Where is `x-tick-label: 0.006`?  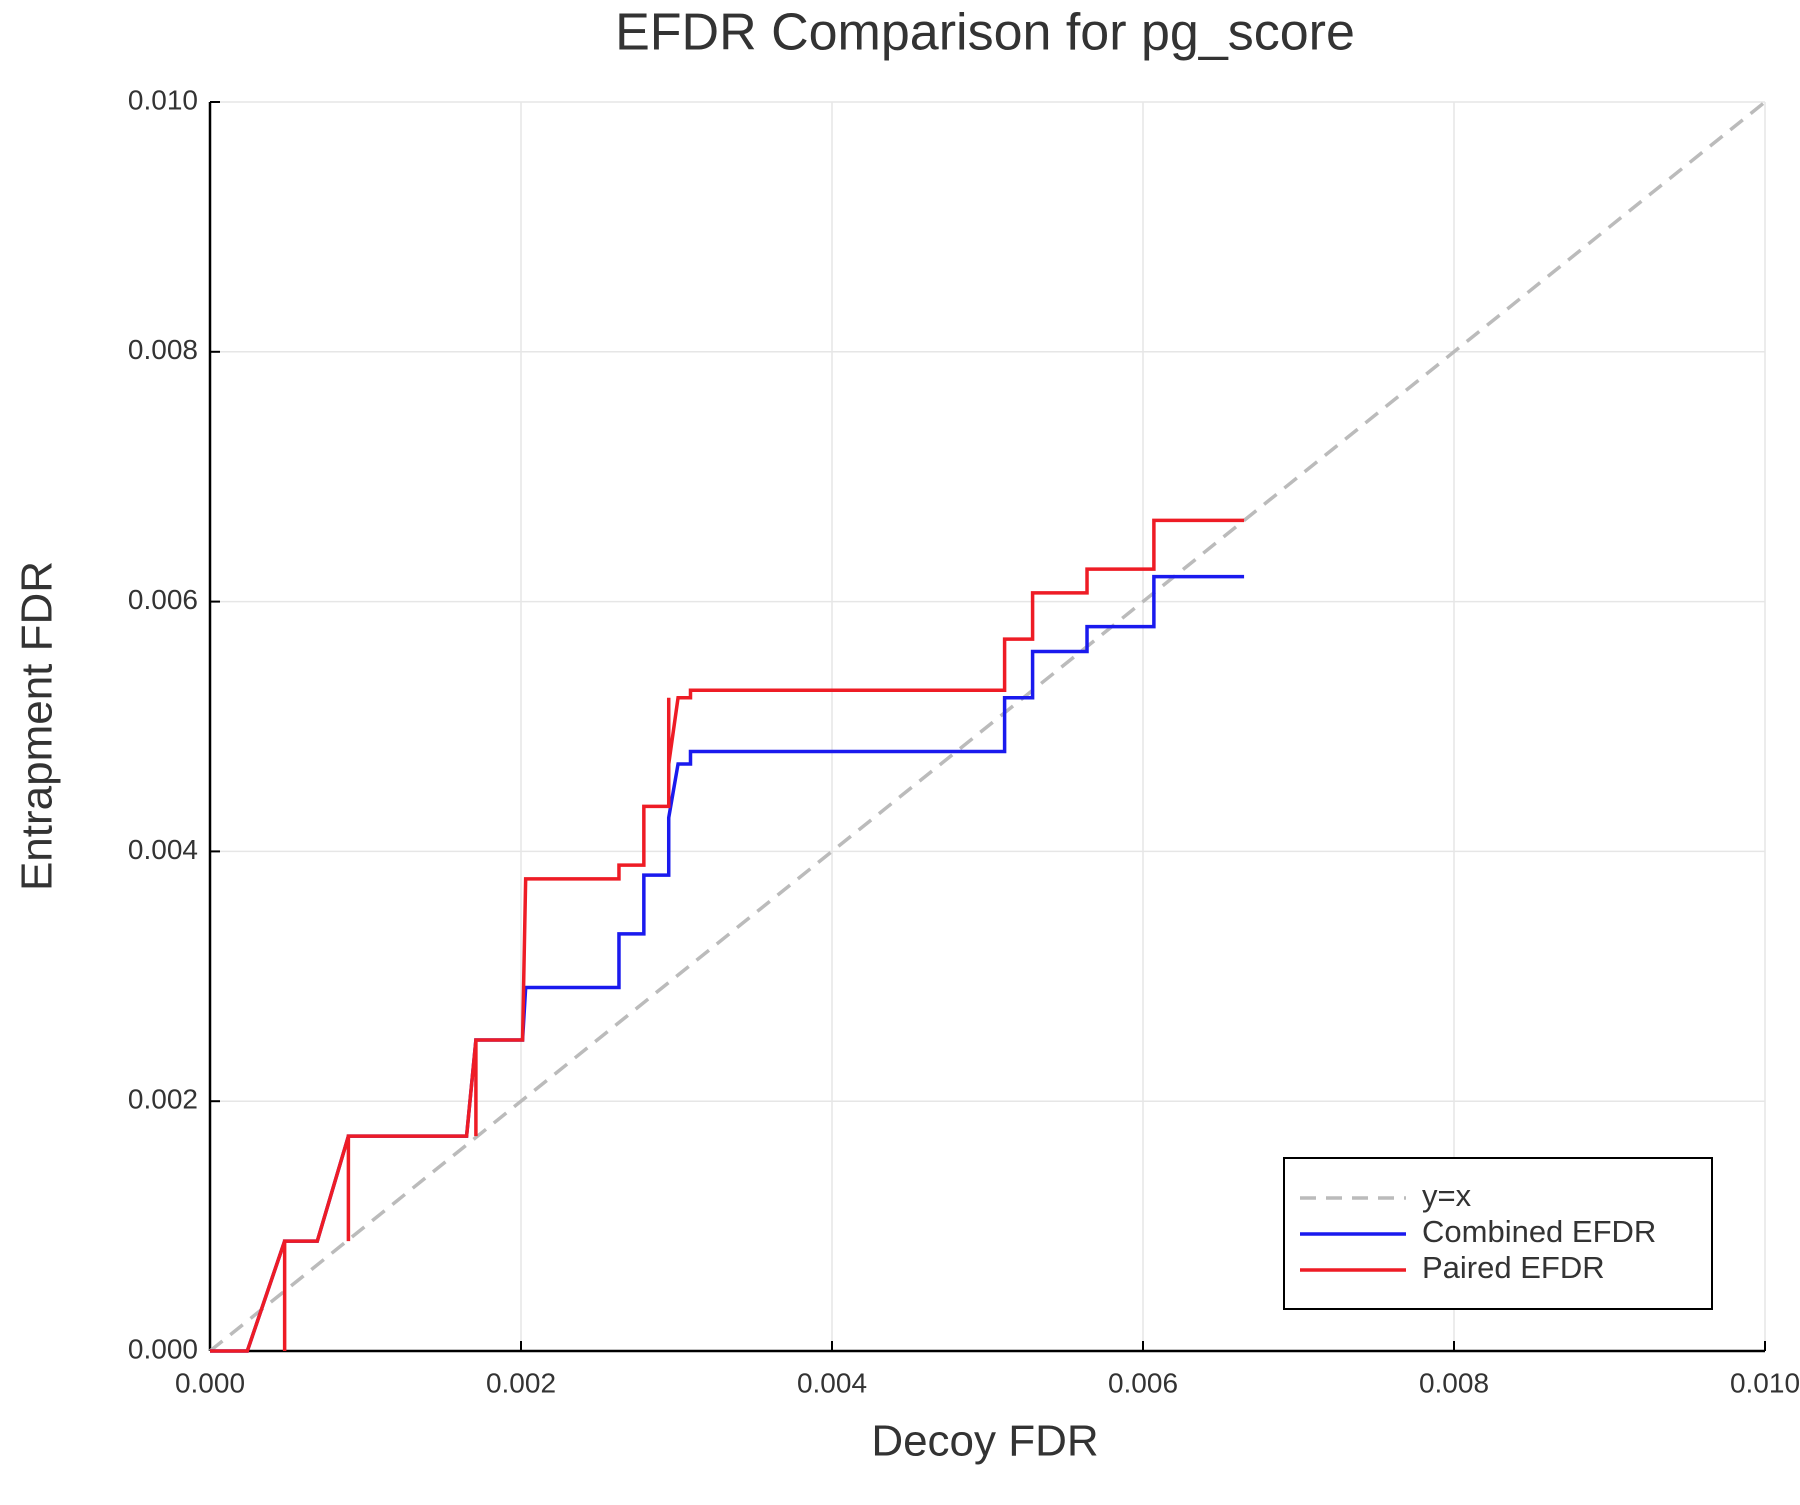 x-tick-label: 0.006 is located at coordinates (1143, 1382).